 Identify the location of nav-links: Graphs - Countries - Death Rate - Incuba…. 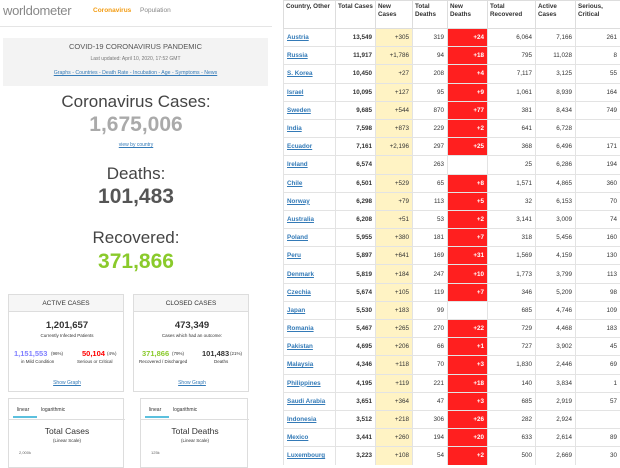
(135, 73).